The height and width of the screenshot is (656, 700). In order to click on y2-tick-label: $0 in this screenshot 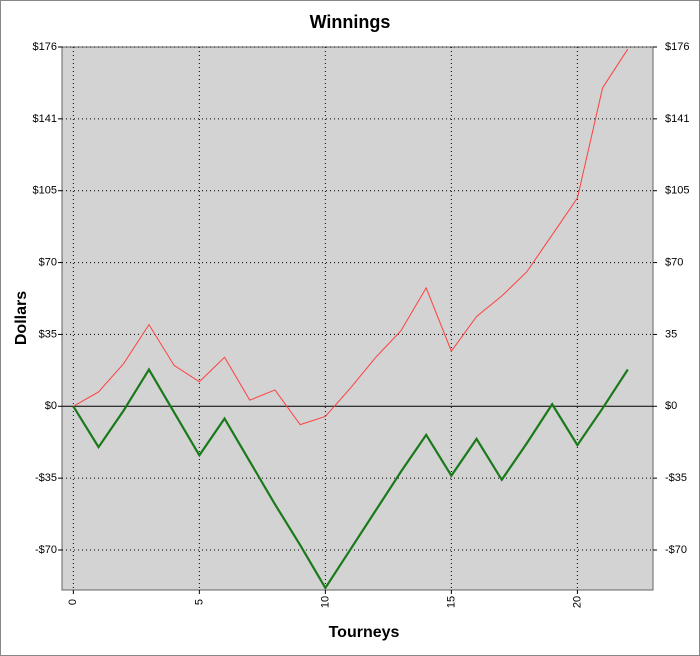, I will do `click(671, 406)`.